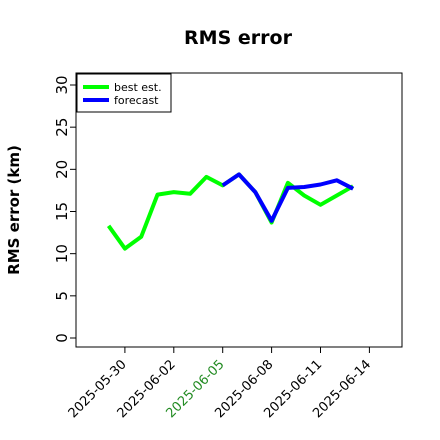 Image resolution: width=440 pixels, height=440 pixels. What do you see at coordinates (62, 127) in the screenshot?
I see `y-tick-label: 25` at bounding box center [62, 127].